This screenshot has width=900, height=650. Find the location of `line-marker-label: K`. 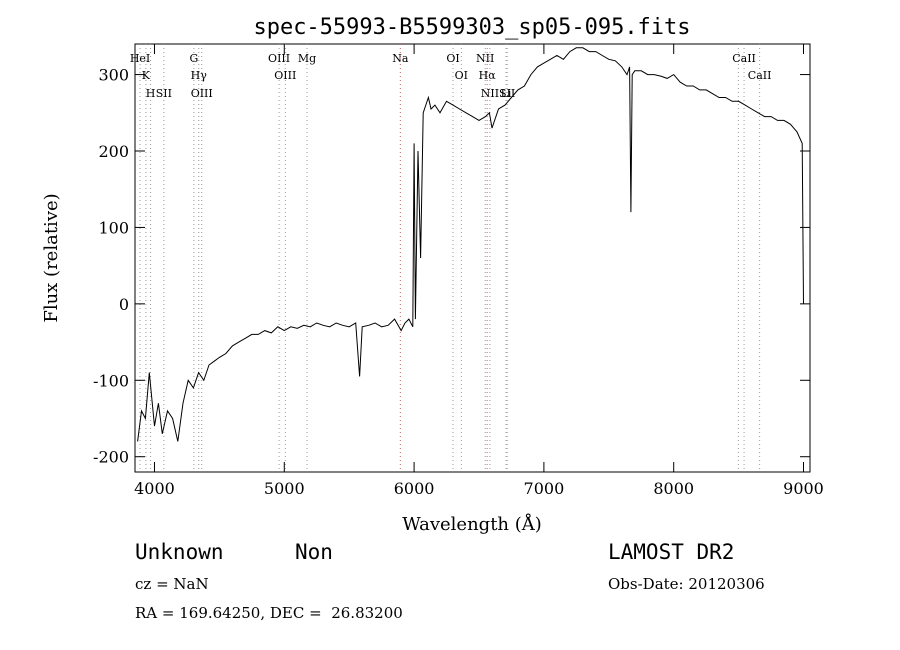

line-marker-label: K is located at coordinates (146, 75).